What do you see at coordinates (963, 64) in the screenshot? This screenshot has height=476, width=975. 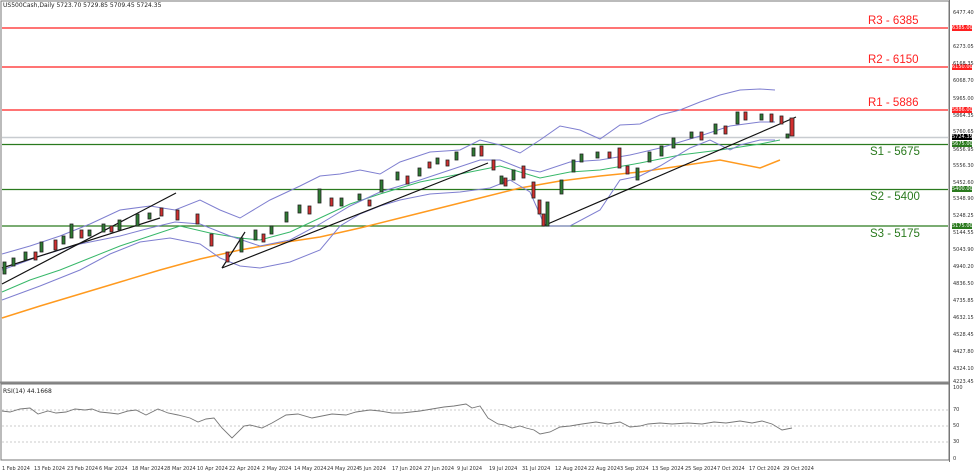 I see `y-tick: 6168.35` at bounding box center [963, 64].